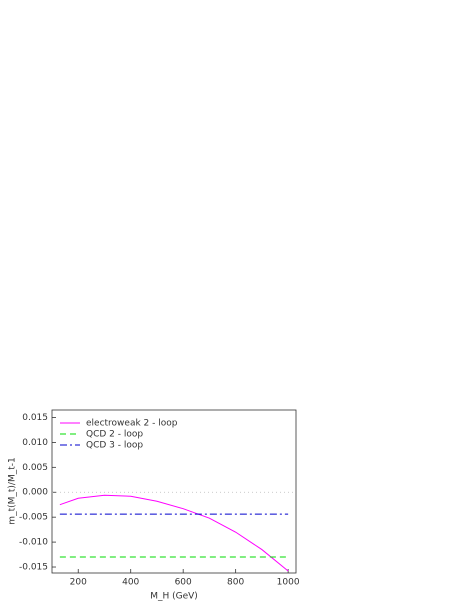 The image size is (468, 605). What do you see at coordinates (183, 583) in the screenshot?
I see `x-tick-label: 600` at bounding box center [183, 583].